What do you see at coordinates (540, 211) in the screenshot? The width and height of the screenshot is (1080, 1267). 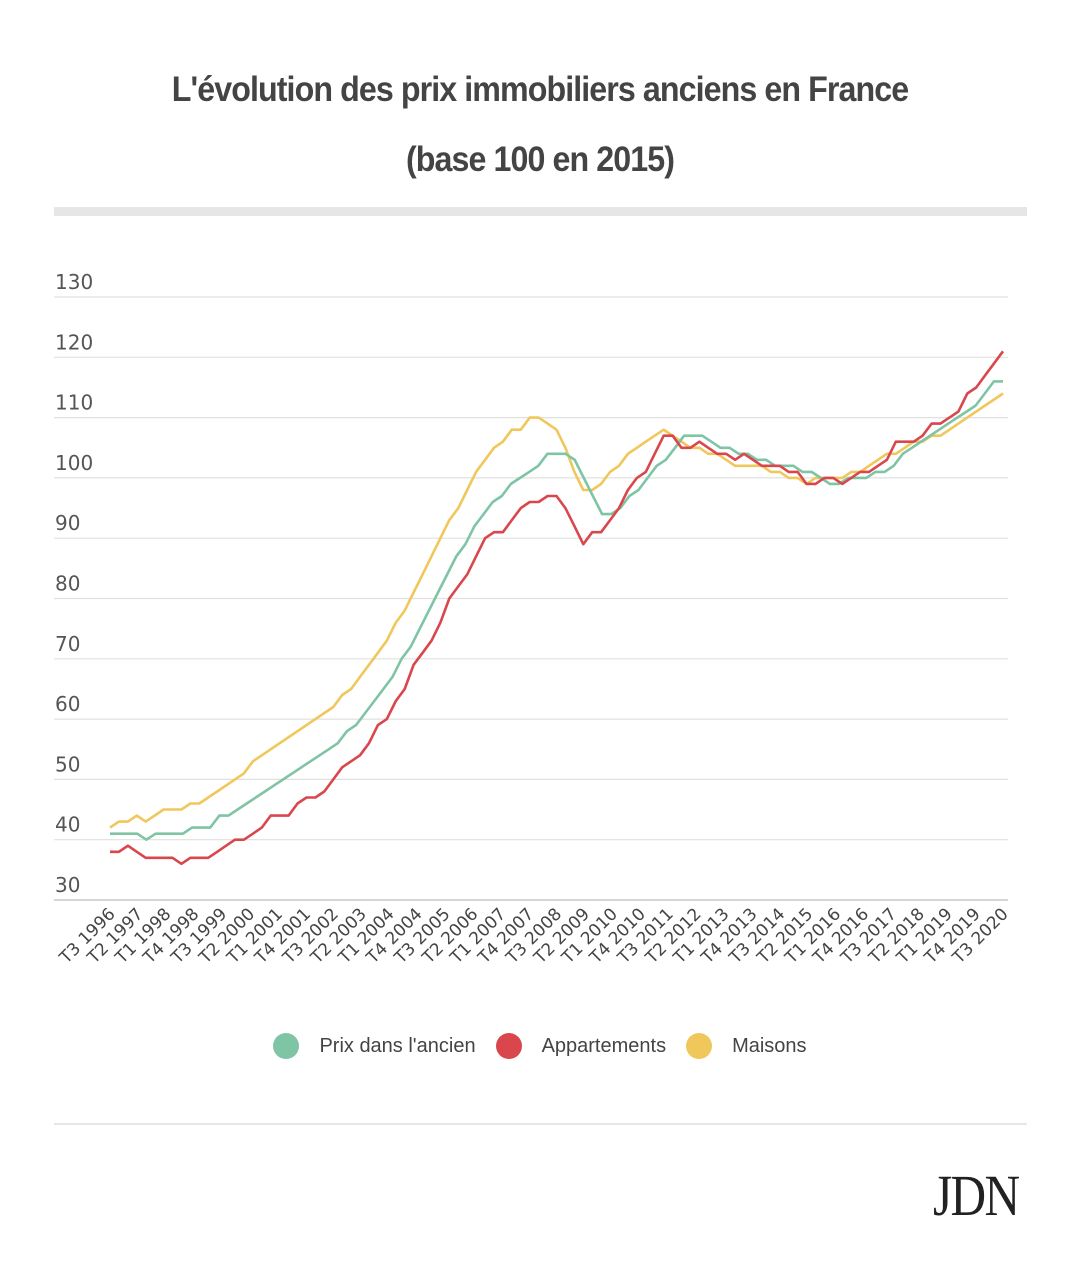 I see `title-divider` at bounding box center [540, 211].